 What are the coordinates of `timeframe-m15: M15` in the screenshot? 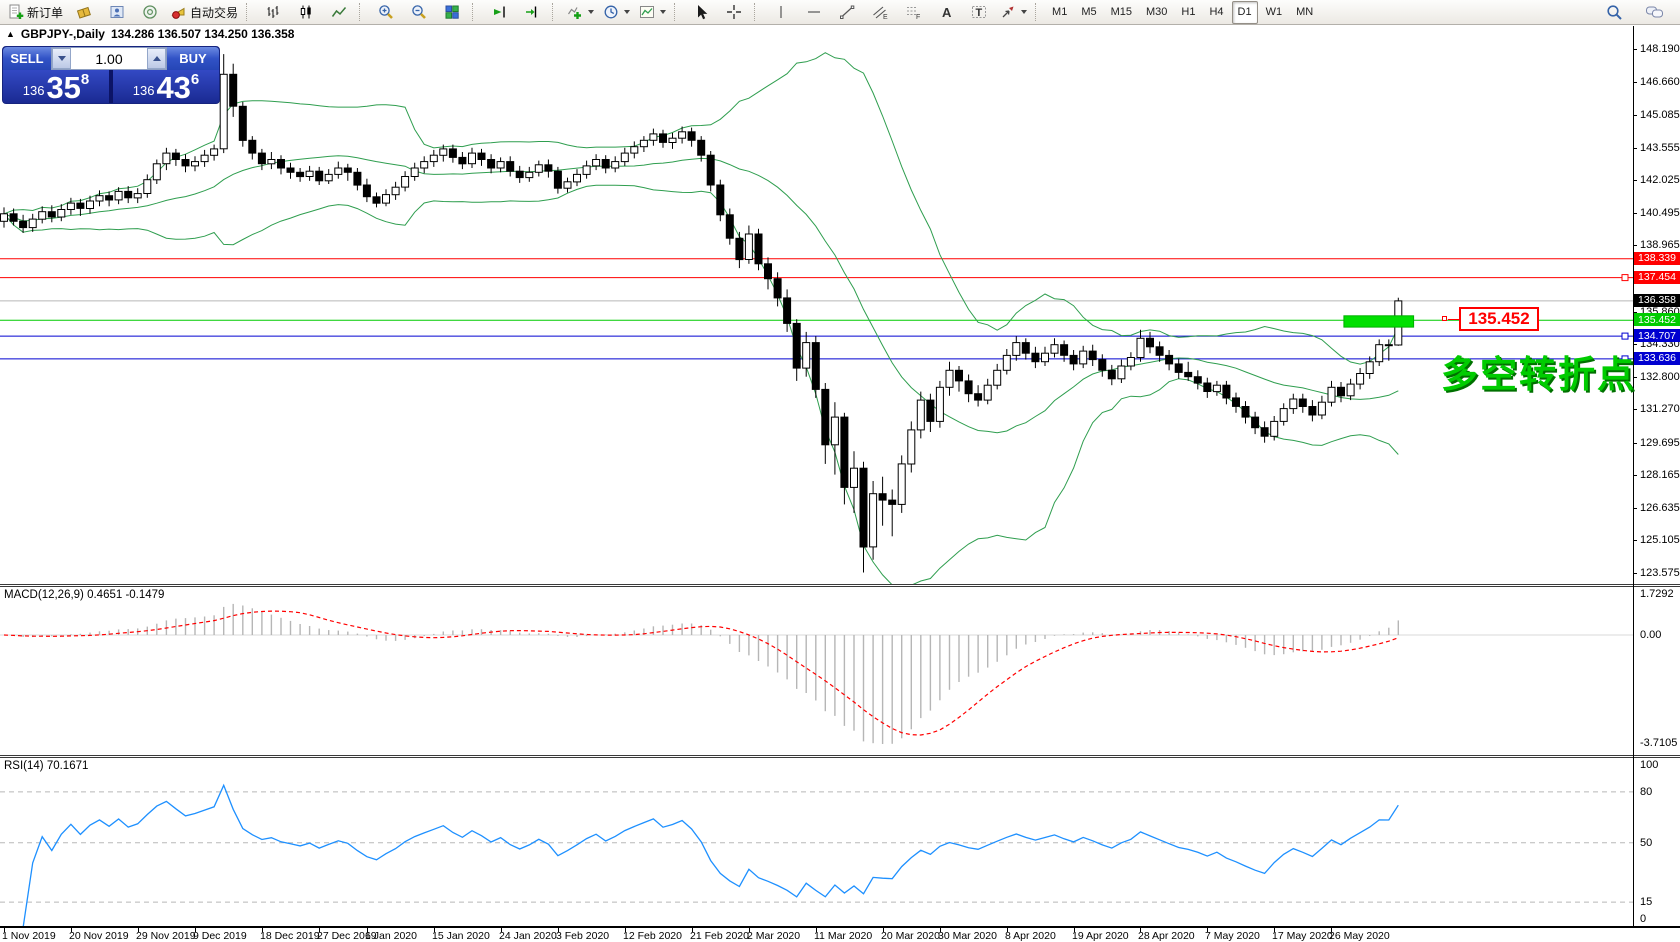 It's located at (1121, 12).